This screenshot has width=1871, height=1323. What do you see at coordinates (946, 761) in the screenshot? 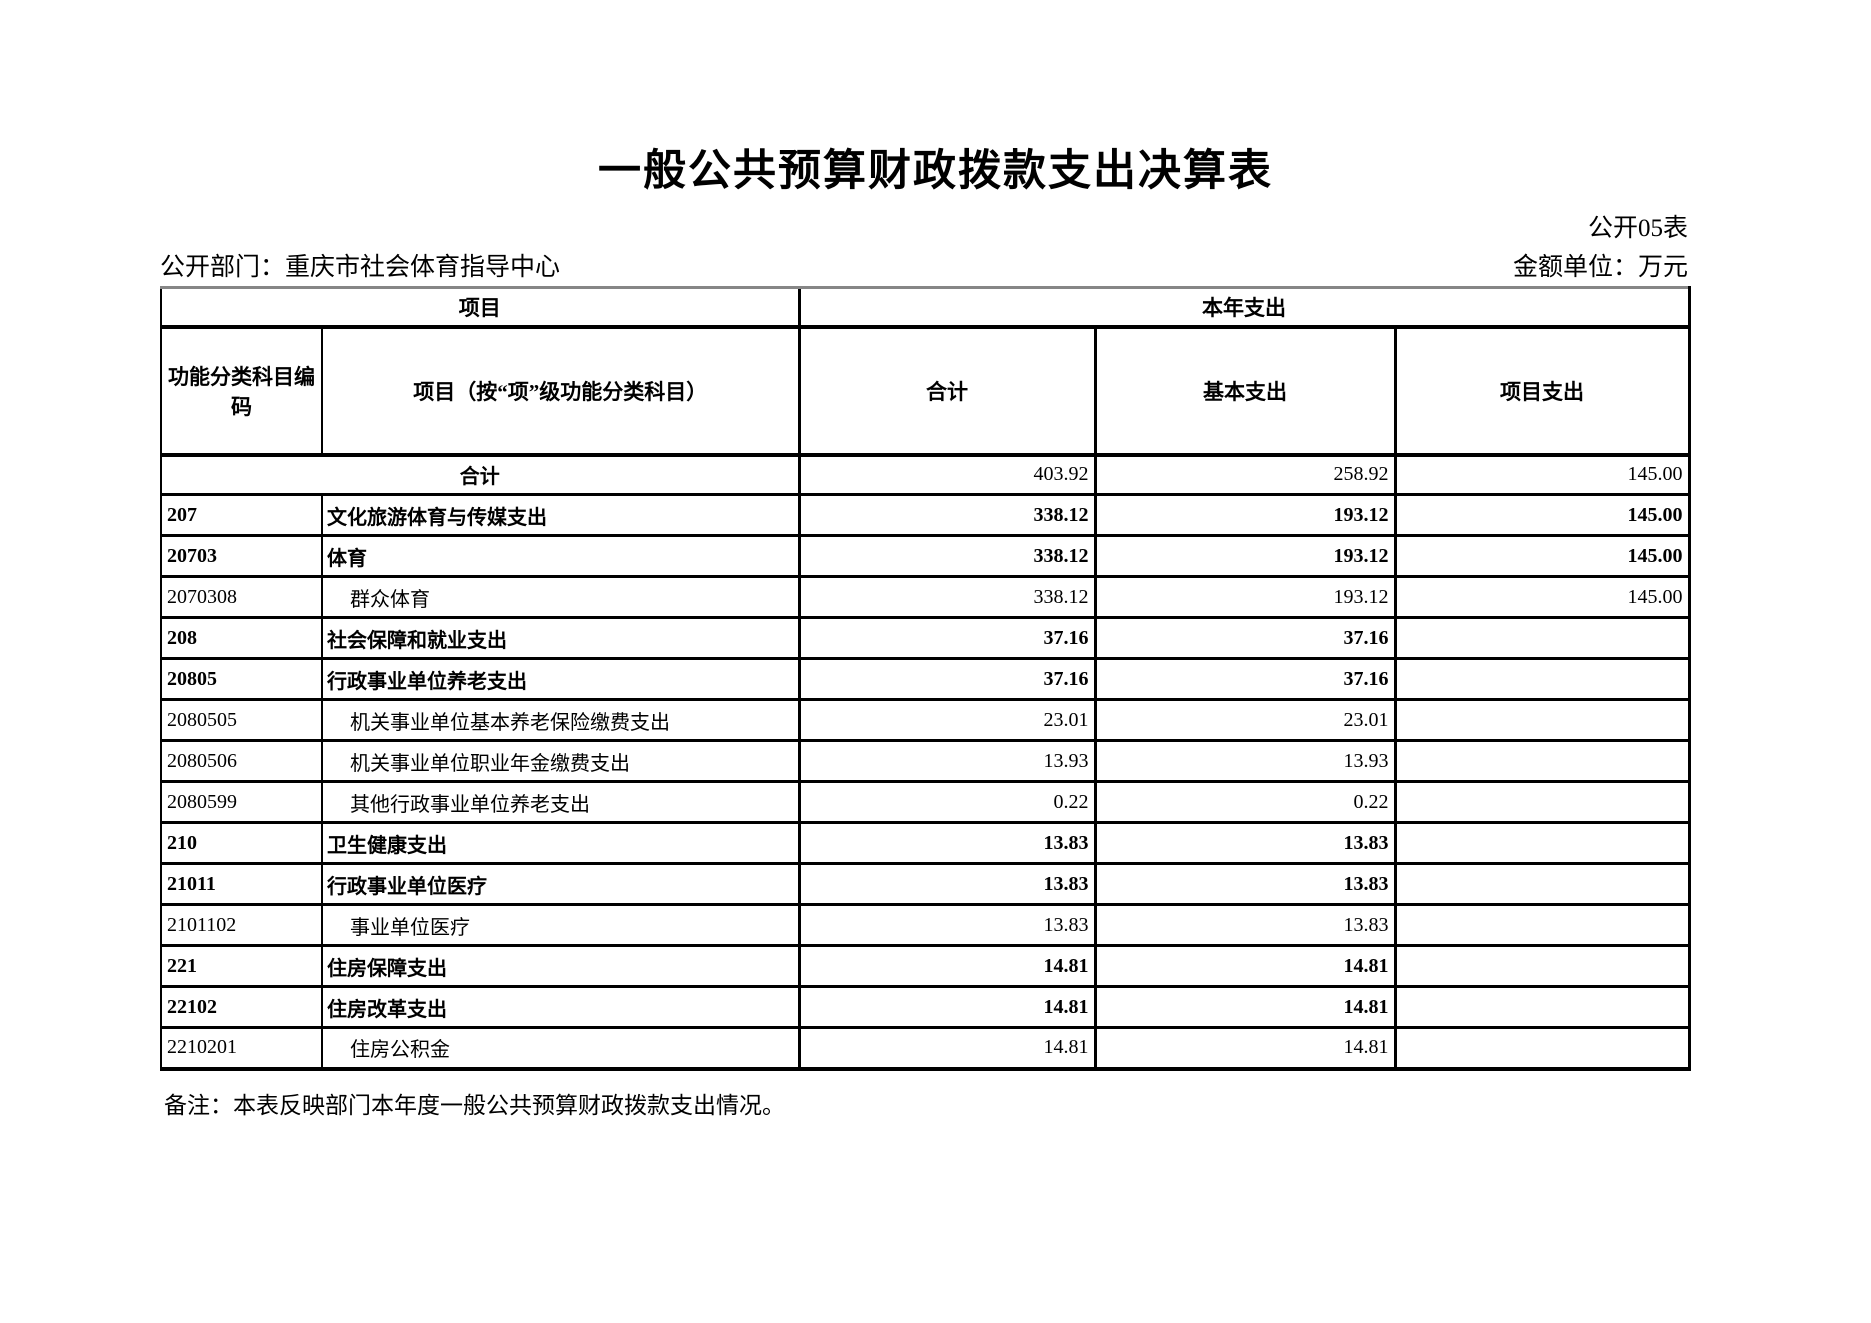
I see `total-cell: 13.93` at bounding box center [946, 761].